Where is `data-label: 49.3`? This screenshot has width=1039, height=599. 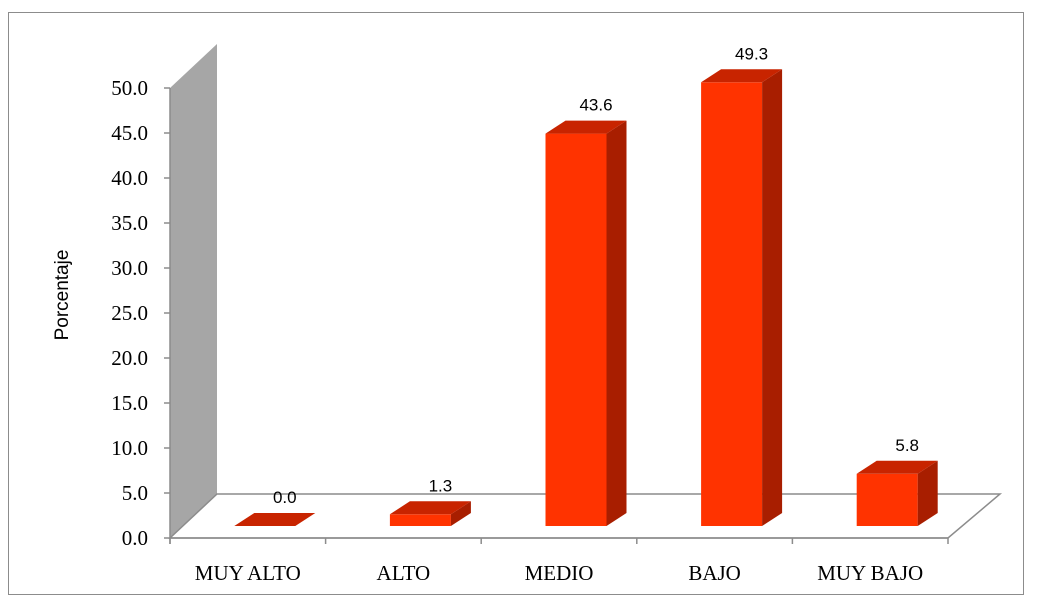
data-label: 49.3 is located at coordinates (751, 53).